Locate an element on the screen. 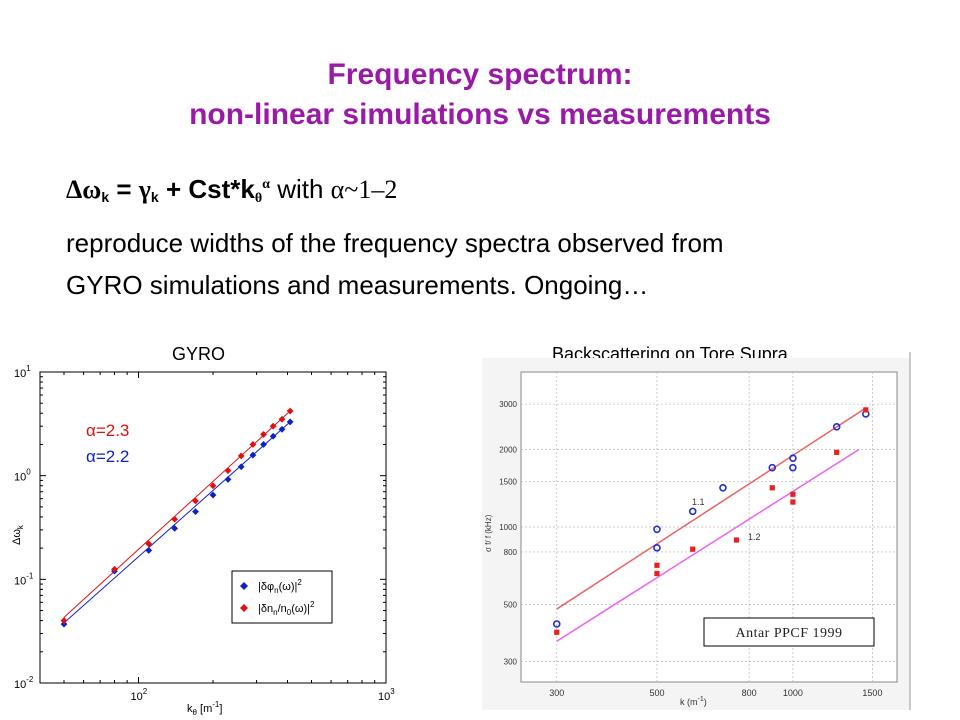  backscattering-x-tick-label: 300 is located at coordinates (556, 693).